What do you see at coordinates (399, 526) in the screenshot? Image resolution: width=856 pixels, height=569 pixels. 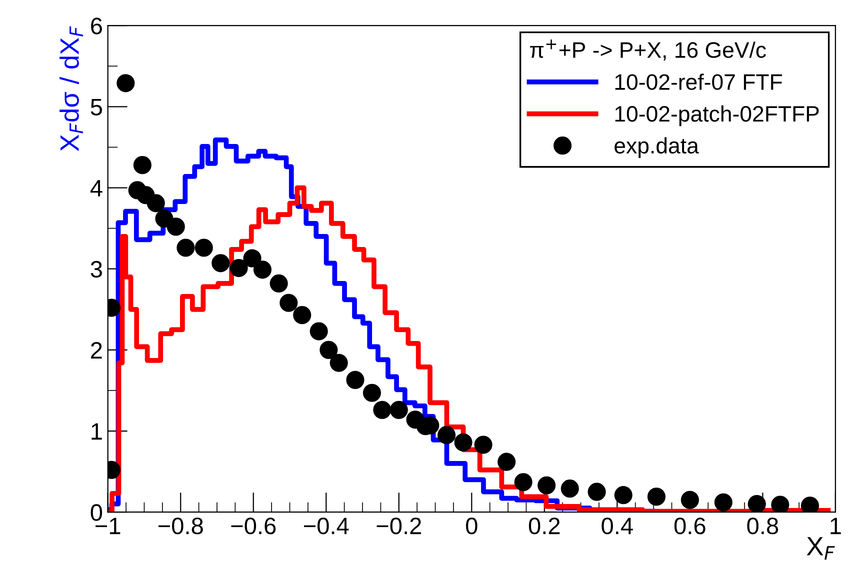 I see `x-tick-label: −0.2` at bounding box center [399, 526].